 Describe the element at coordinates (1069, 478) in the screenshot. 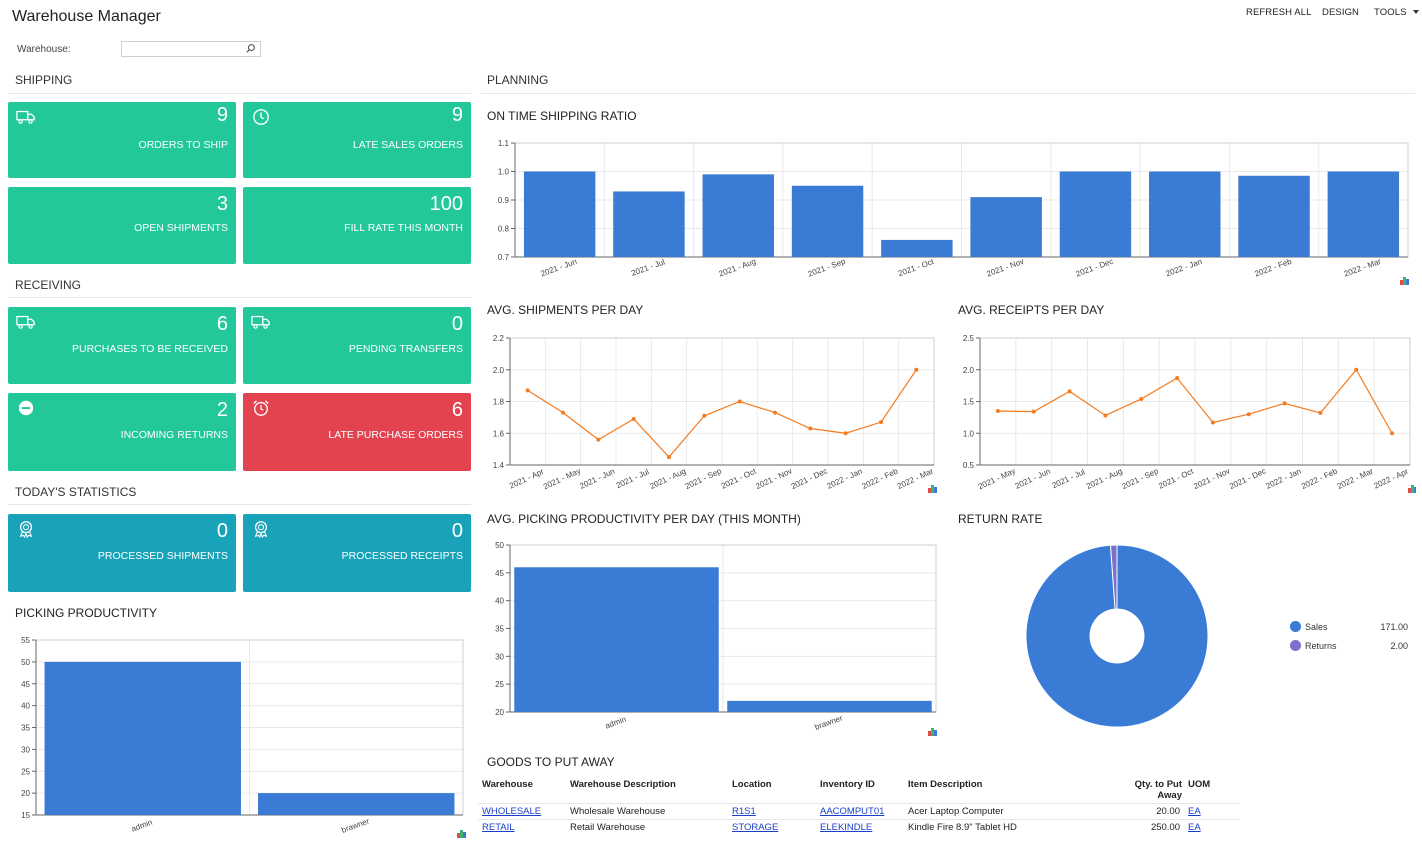

I see `x-tick-label: 2021 - Jul` at that location.